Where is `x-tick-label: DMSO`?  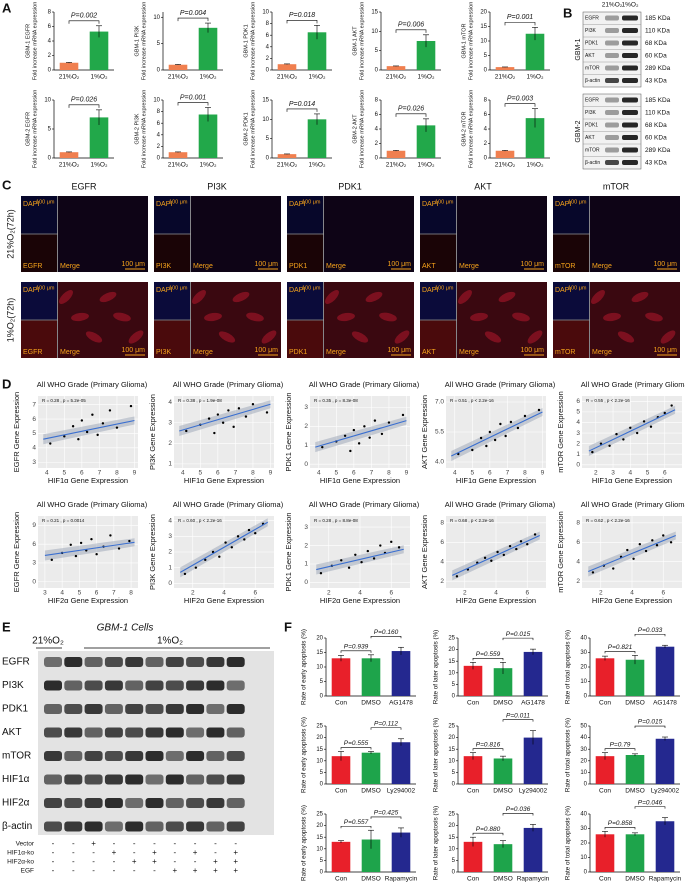
x-tick-label: DMSO is located at coordinates (371, 791).